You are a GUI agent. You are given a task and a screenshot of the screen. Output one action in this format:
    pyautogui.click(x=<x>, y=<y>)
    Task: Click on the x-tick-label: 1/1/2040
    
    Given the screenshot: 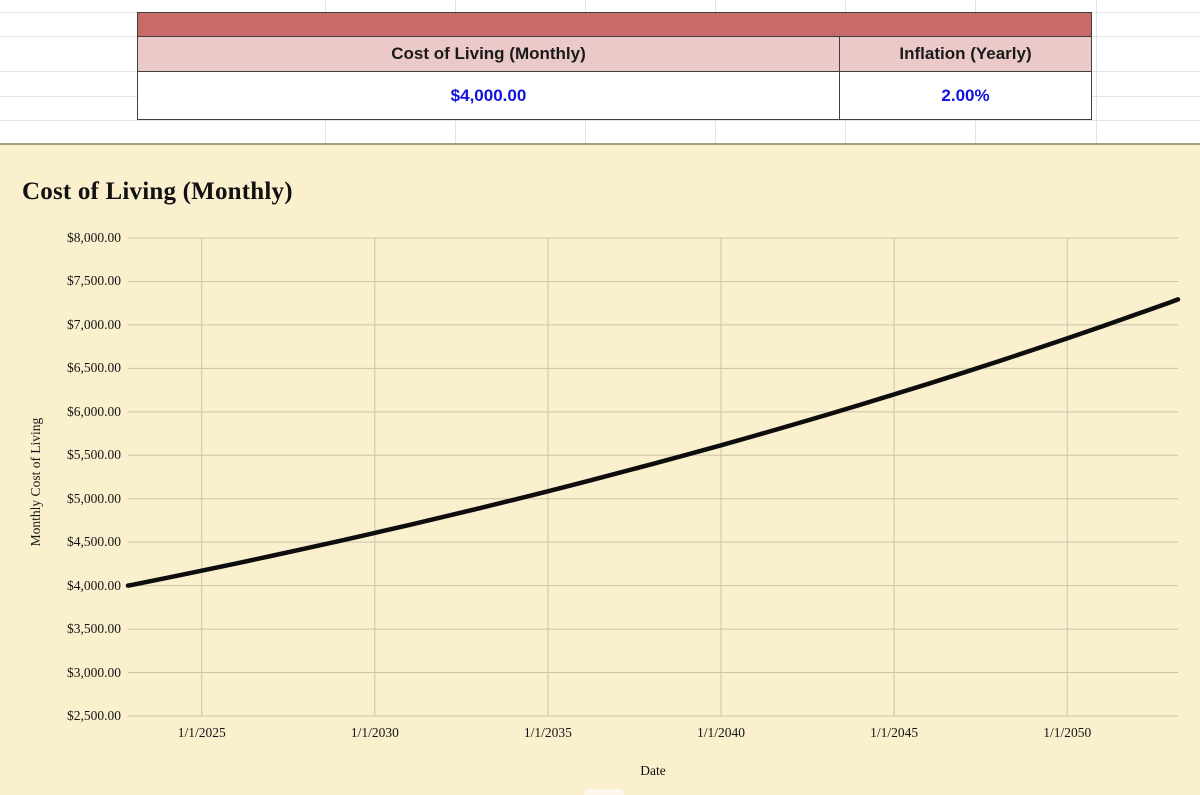 What is the action you would take?
    pyautogui.click(x=721, y=732)
    